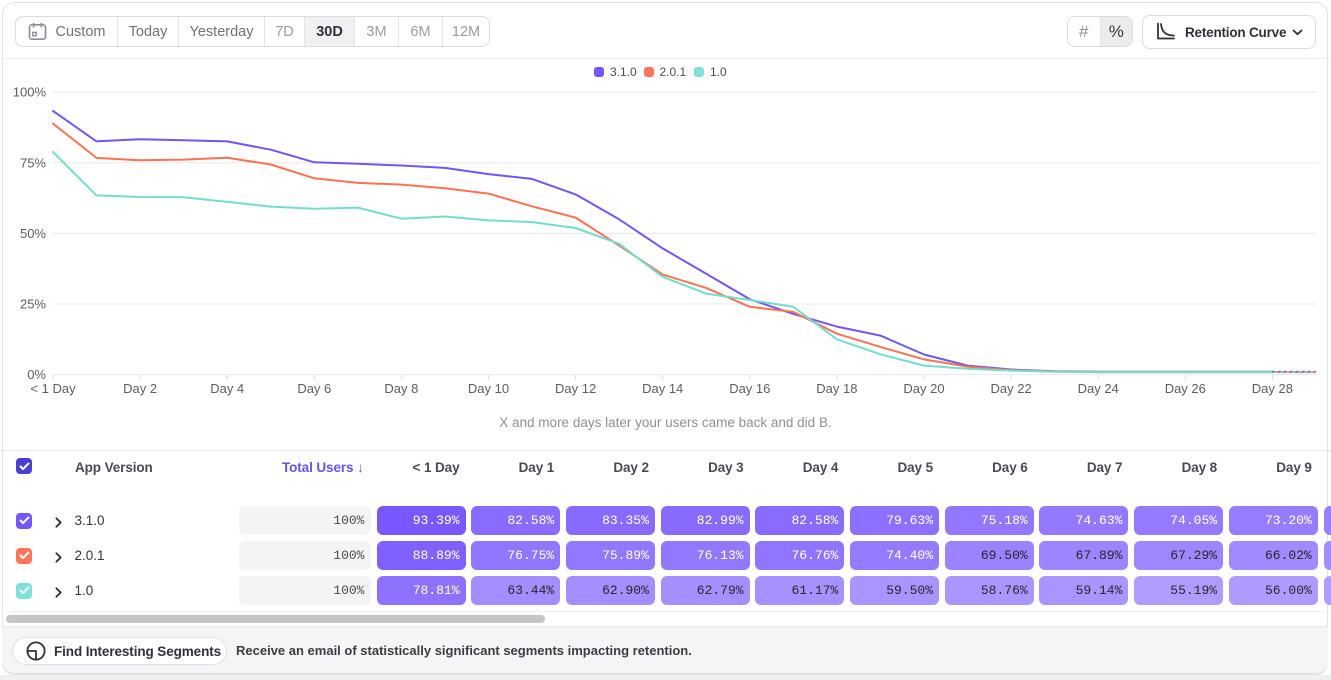 The height and width of the screenshot is (680, 1331). Describe the element at coordinates (140, 388) in the screenshot. I see `svg-text: Day 2` at that location.